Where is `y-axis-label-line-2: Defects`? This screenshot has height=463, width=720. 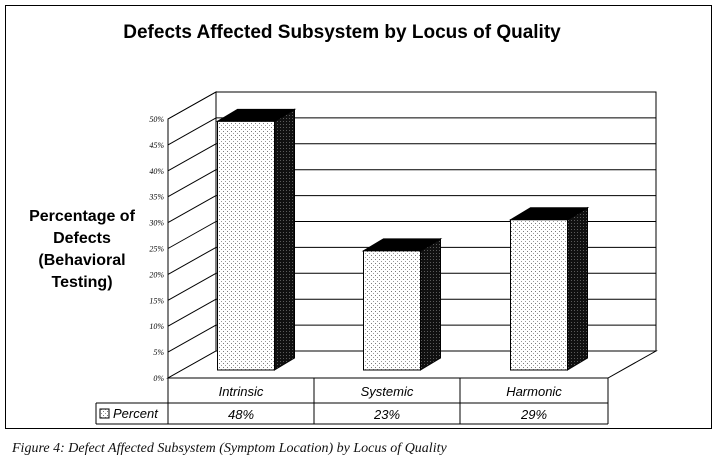
y-axis-label-line-2: Defects is located at coordinates (82, 238).